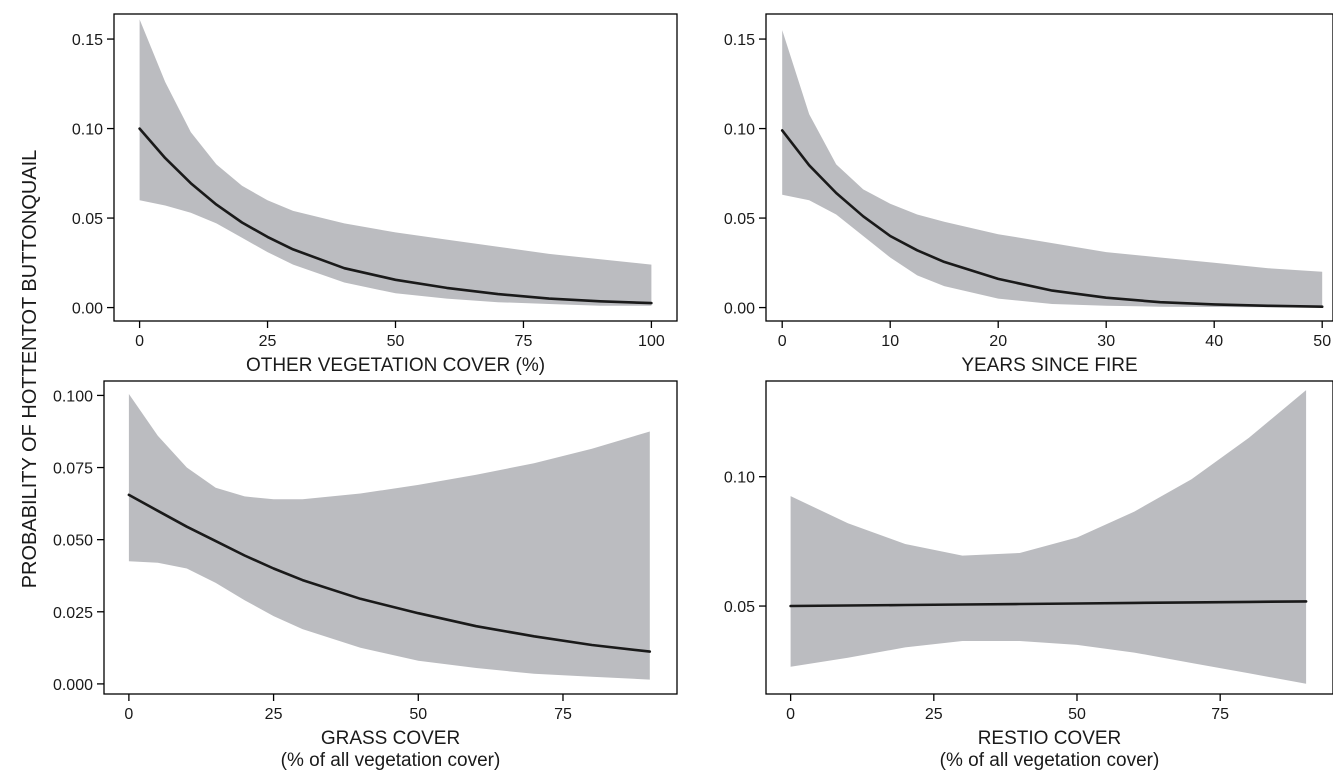 This screenshot has width=1333, height=773. What do you see at coordinates (73, 685) in the screenshot?
I see `y-tick-label: 0.000` at bounding box center [73, 685].